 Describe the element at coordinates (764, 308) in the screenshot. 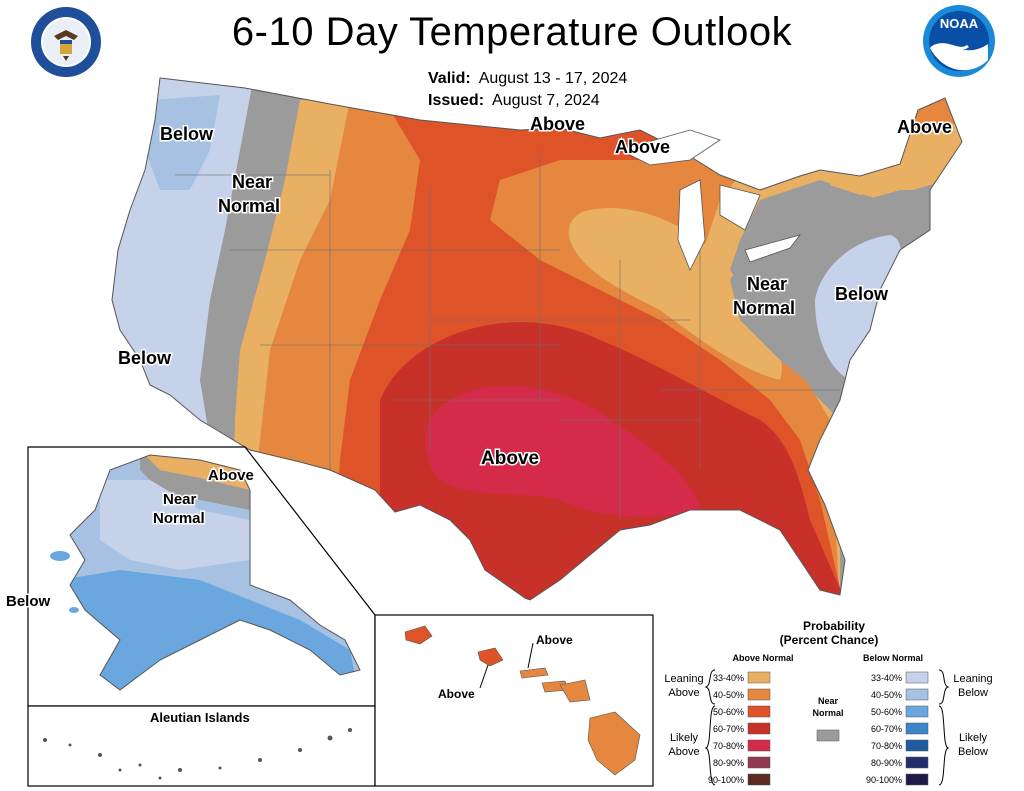

I see `label-near-east-2: Normal` at that location.